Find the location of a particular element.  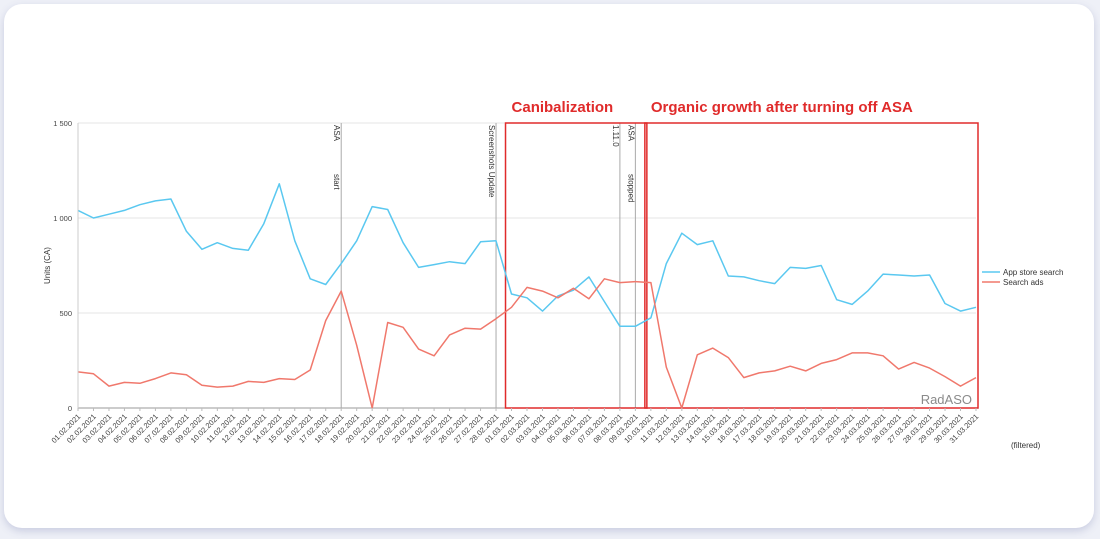

annotation-title: Organic growth after turning off ASA is located at coordinates (782, 107).